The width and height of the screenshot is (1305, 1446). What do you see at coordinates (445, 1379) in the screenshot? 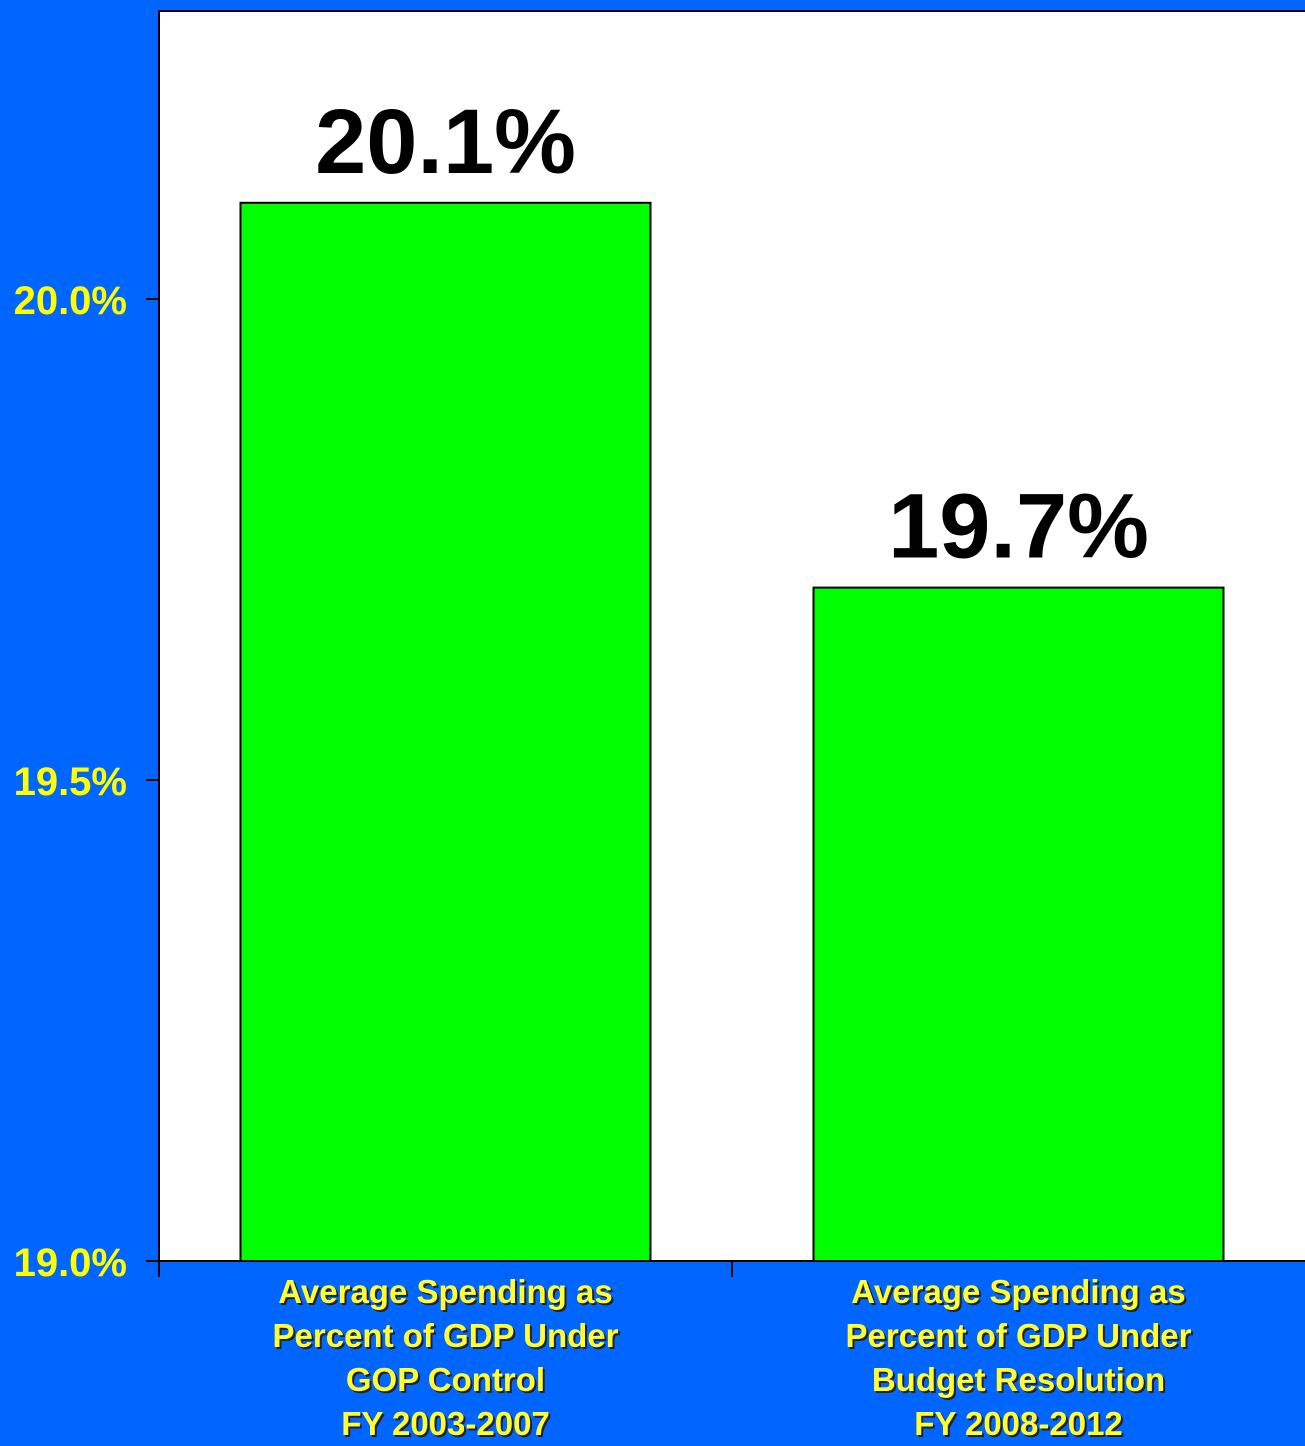
I see `x-category-label-line: GOP Control` at bounding box center [445, 1379].